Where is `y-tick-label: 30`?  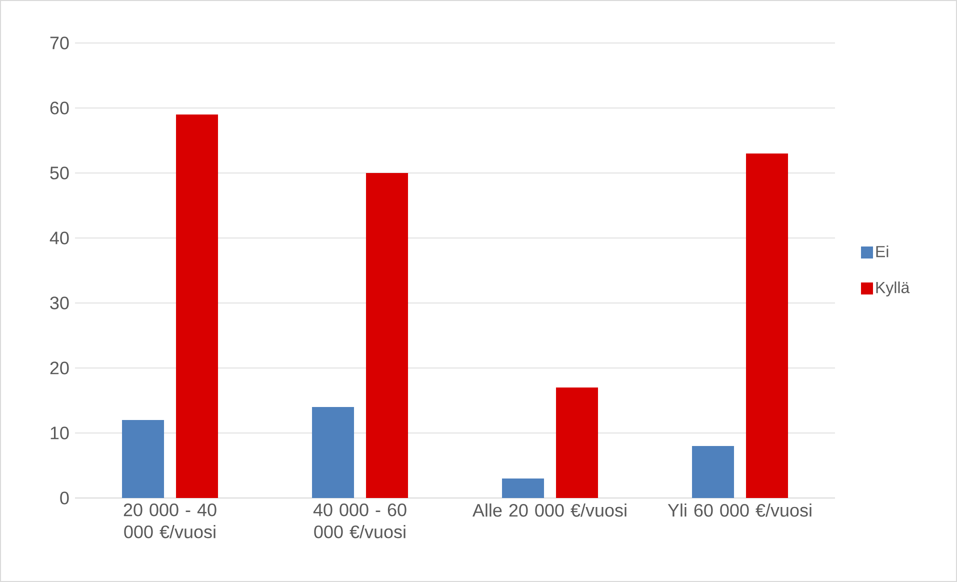 y-tick-label: 30 is located at coordinates (59, 303).